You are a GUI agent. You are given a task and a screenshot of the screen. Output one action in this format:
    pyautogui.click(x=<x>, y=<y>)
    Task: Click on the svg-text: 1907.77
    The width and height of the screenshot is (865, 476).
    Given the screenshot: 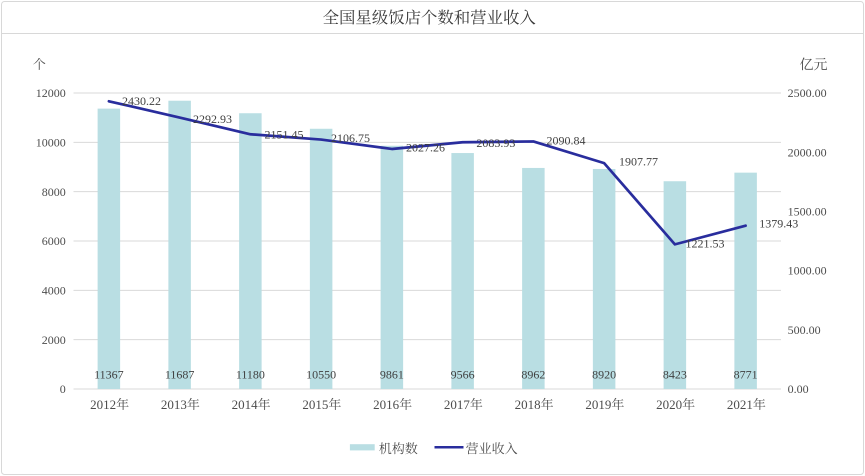 What is the action you would take?
    pyautogui.click(x=638, y=162)
    